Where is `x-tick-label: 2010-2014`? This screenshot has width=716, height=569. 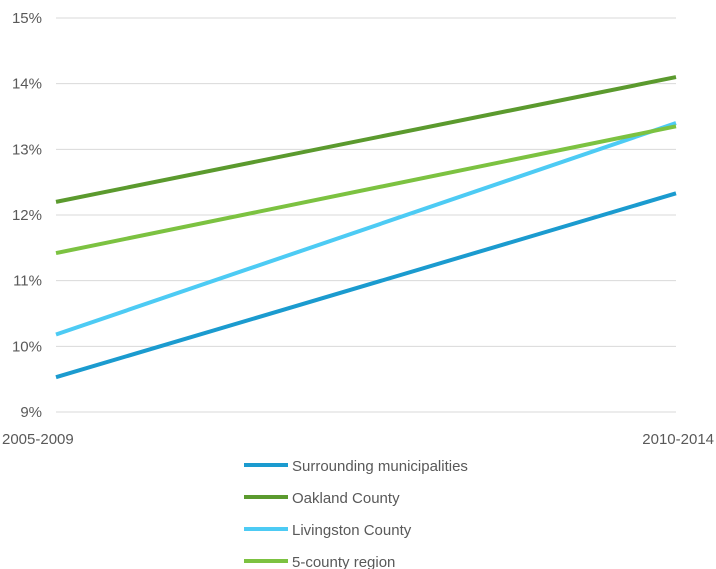
x-tick-label: 2010-2014 is located at coordinates (678, 439).